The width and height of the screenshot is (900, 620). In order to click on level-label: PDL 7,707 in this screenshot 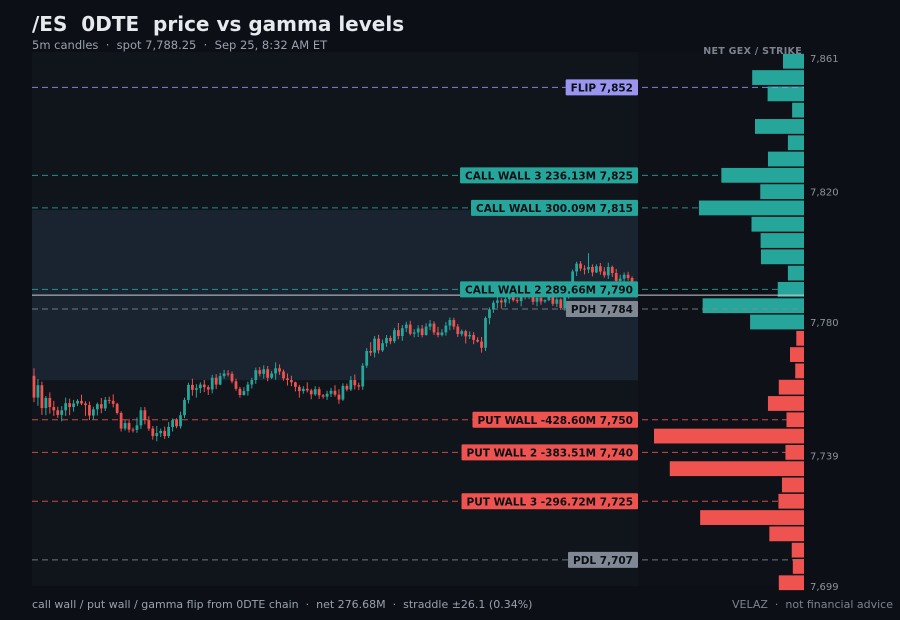, I will do `click(603, 559)`.